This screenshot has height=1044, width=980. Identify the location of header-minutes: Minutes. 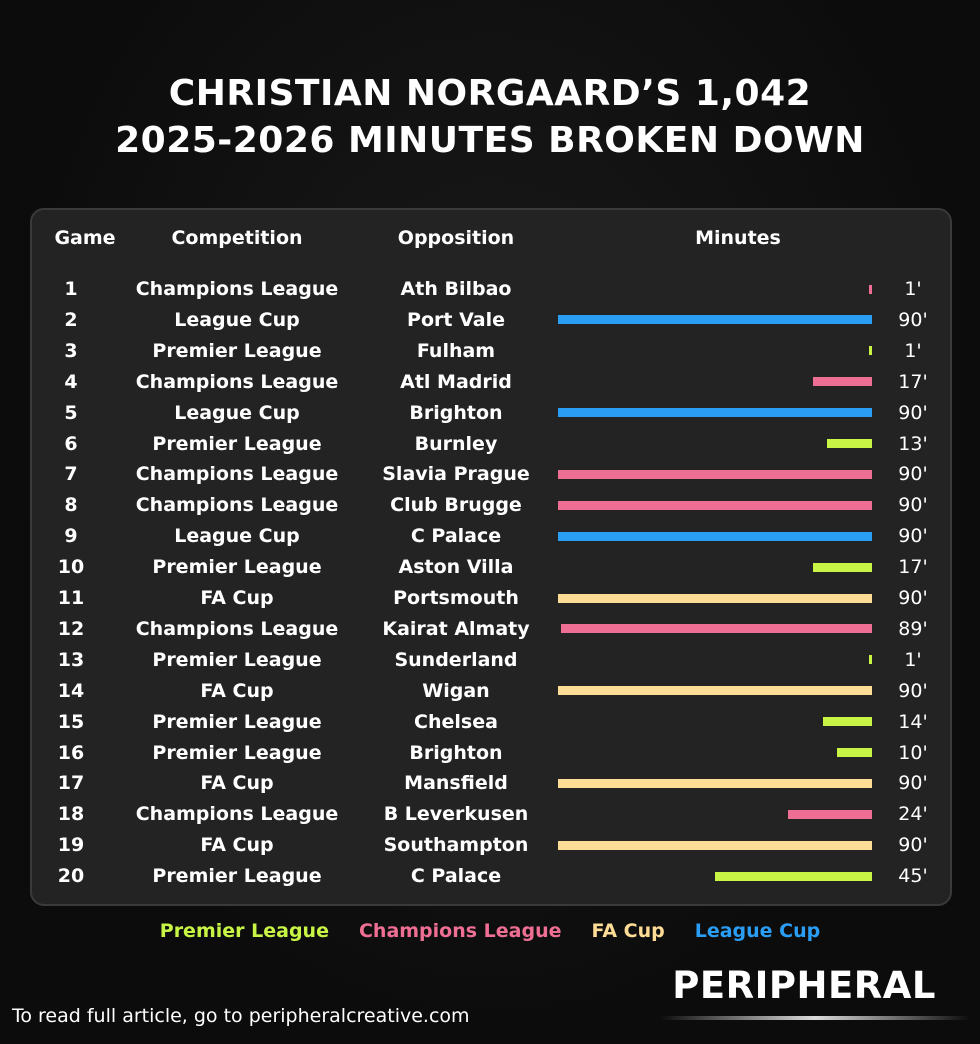
(738, 238).